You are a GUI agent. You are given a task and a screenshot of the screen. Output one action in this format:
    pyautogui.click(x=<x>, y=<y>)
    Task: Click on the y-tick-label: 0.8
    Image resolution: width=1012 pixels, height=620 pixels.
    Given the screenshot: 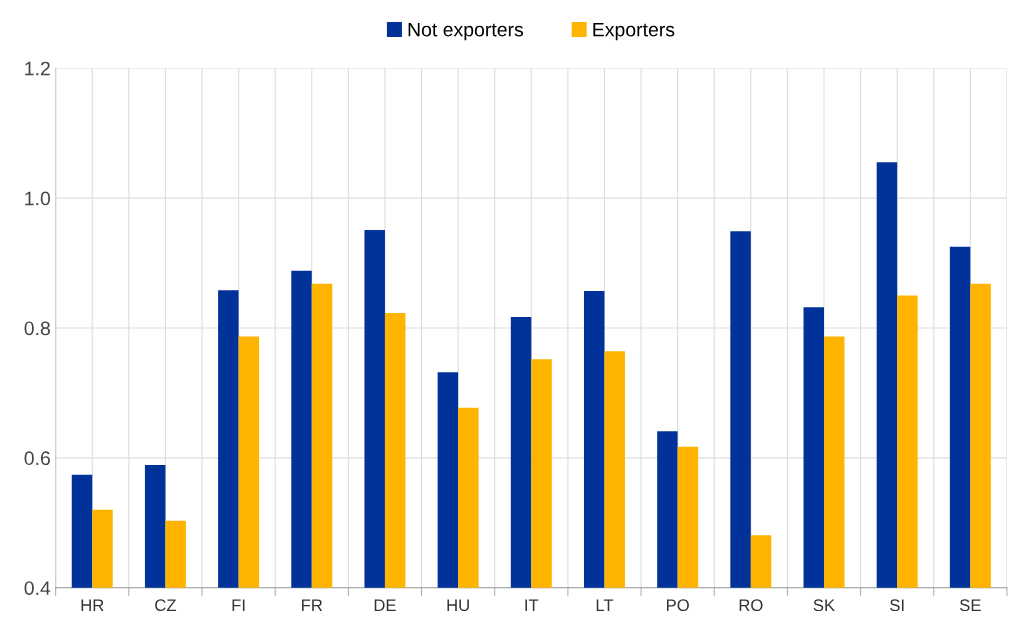 What is the action you would take?
    pyautogui.click(x=37, y=328)
    